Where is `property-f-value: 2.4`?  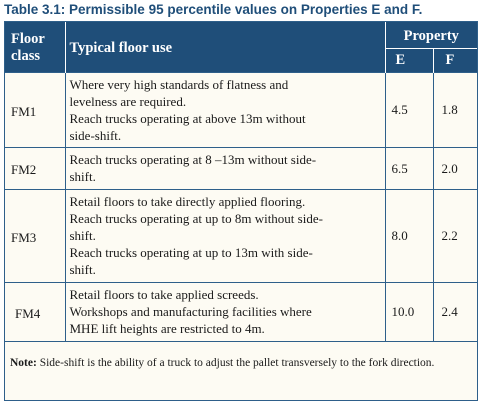 property-f-value: 2.4 is located at coordinates (455, 311).